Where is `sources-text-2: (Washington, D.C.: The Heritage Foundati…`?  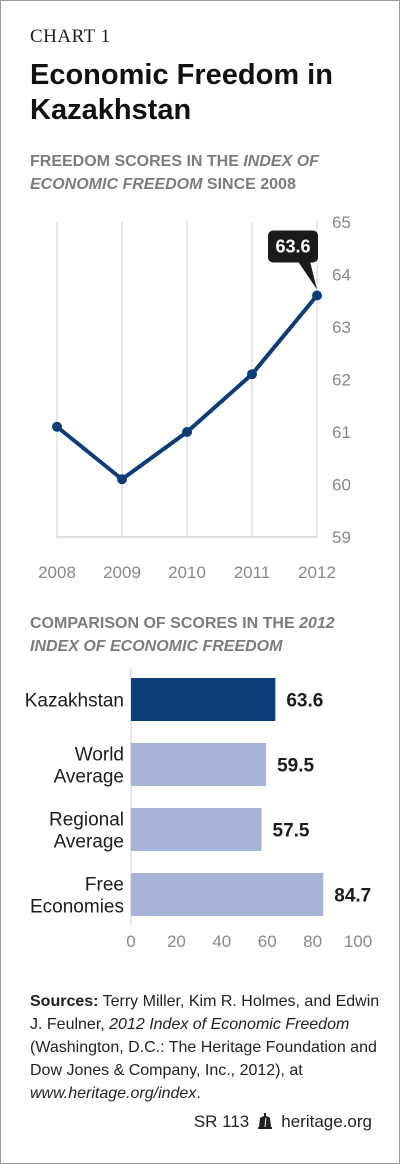 sources-text-2: (Washington, D.C.: The Heritage Foundati… is located at coordinates (203, 1059).